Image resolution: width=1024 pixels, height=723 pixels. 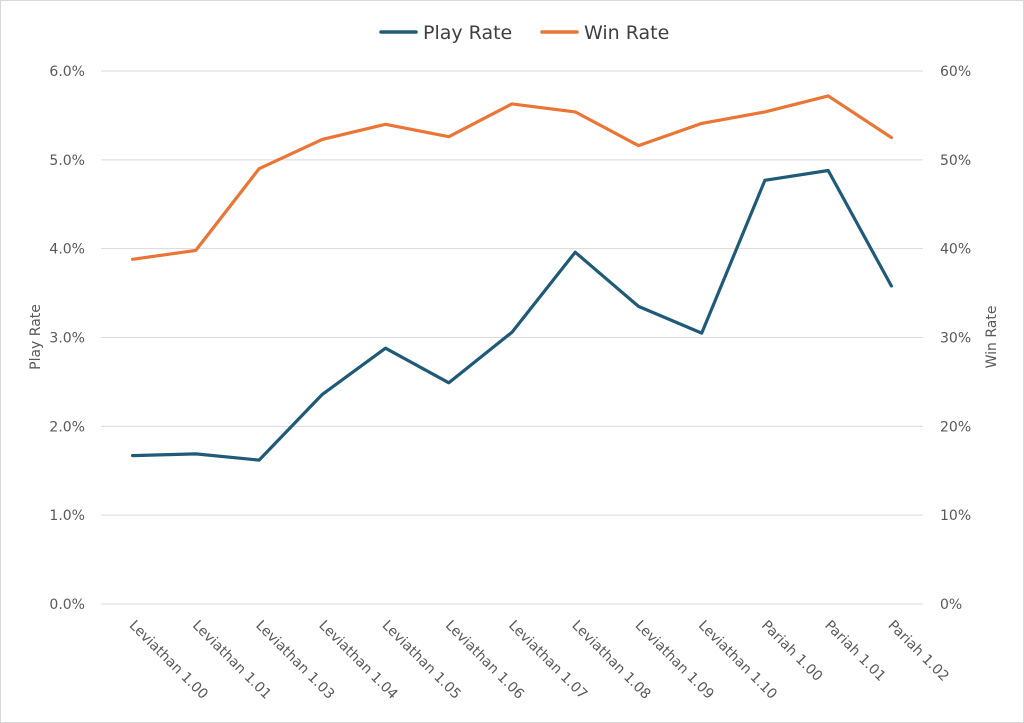 I want to click on right-tick-label: 10%, so click(x=955, y=516).